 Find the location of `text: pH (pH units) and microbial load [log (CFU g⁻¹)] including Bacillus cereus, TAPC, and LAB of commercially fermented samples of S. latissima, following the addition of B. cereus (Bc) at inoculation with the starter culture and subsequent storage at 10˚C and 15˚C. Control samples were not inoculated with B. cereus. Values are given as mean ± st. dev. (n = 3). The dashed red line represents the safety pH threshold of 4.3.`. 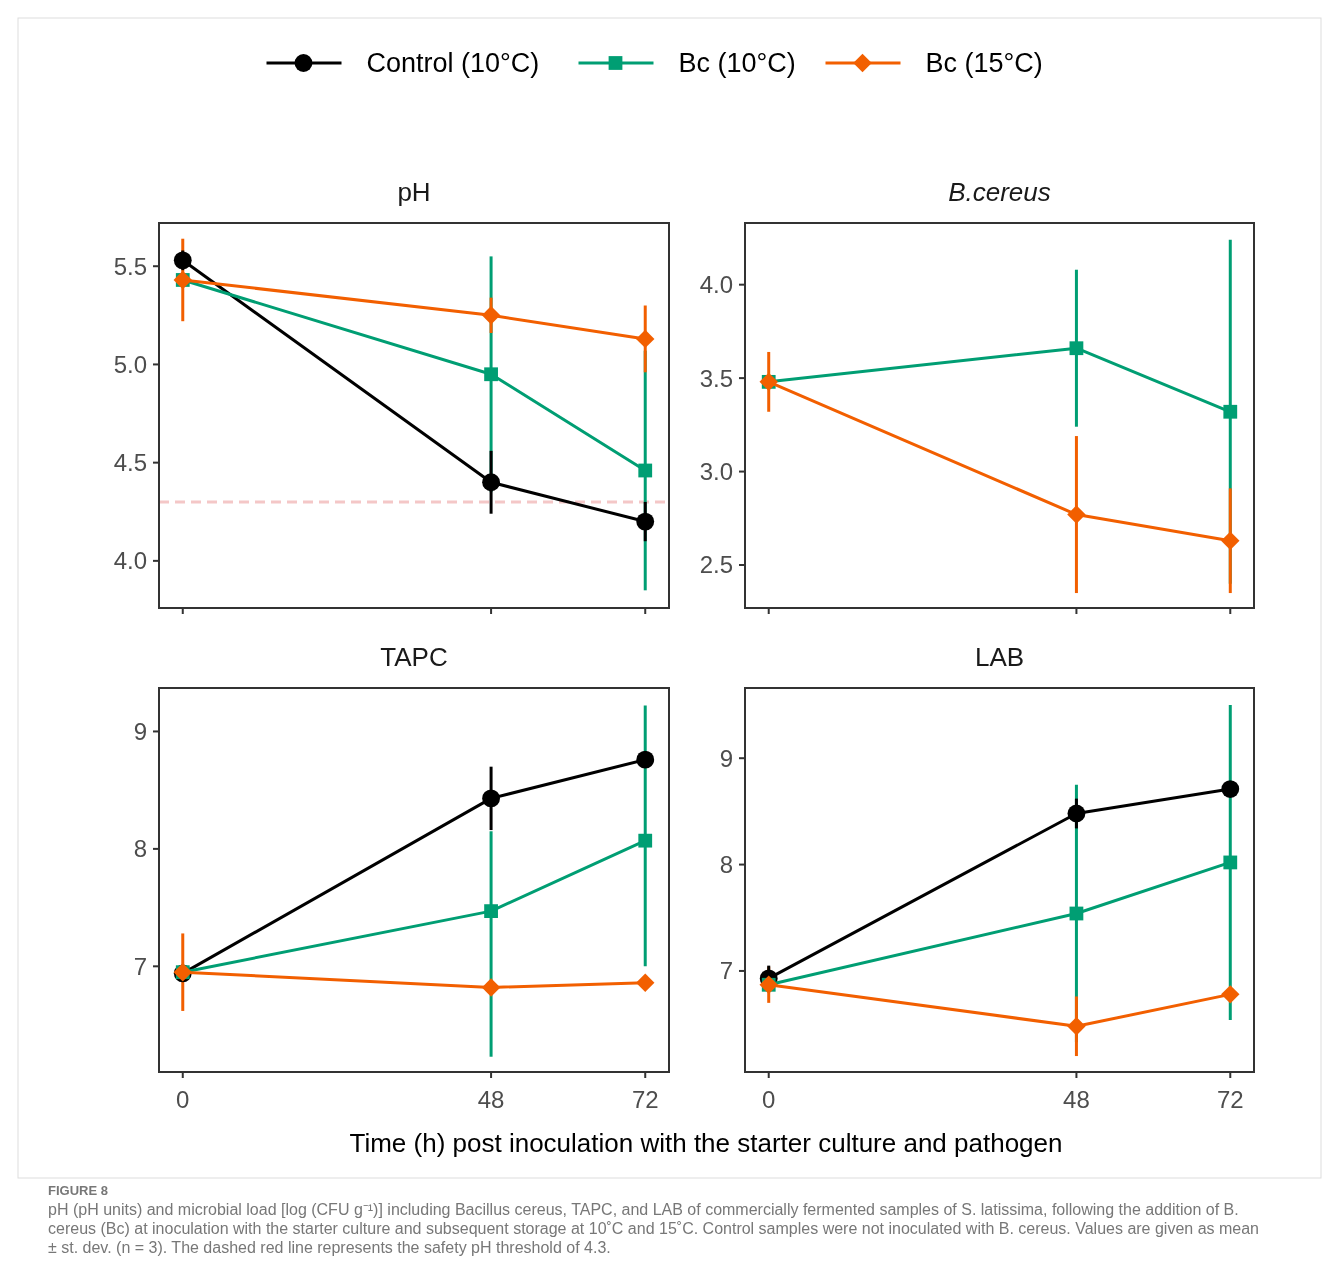

text: pH (pH units) and microbial load [log (CFU g⁻¹)] including Bacillus cereus, TAPC, and LAB of commercially fermented samples of S. latissima, following the addition of B. cereus (Bc) at inoculation with the starter culture and subsequent storage at 10˚C and 15˚C. Control samples were not inoculated with B. cereus. Values are given as mean ± st. dev. (n = 3). The dashed red line represents the safety pH threshold of 4.3. is located at coordinates (654, 1228).